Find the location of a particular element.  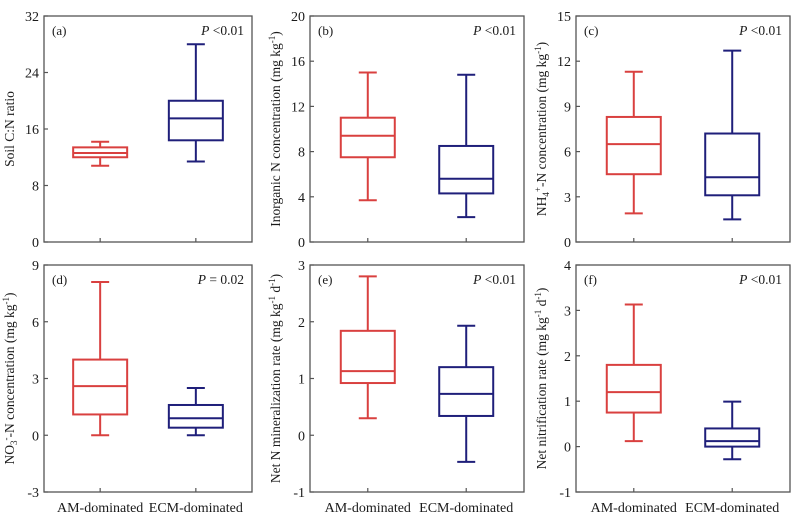

y-tick-label: 20 is located at coordinates (298, 17).